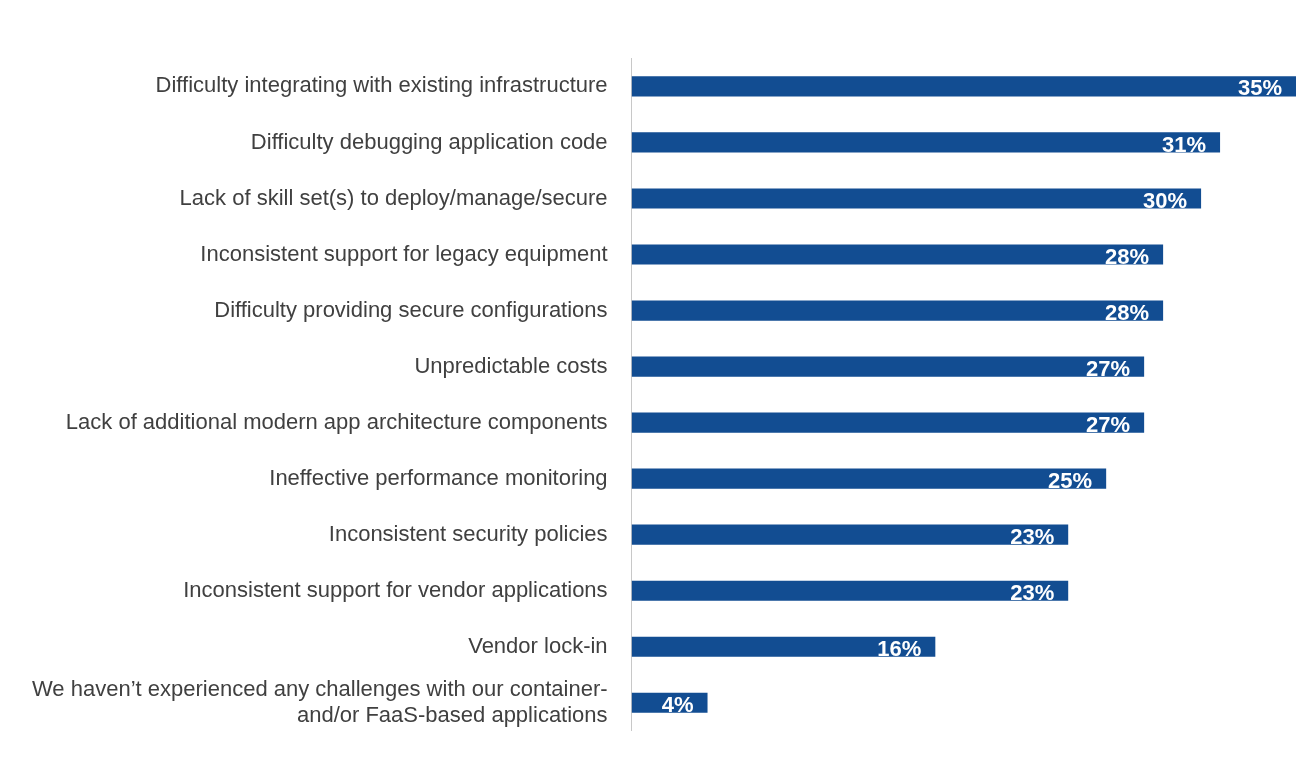 Image resolution: width=1307 pixels, height=774 pixels. I want to click on data-label: 30%, so click(1165, 200).